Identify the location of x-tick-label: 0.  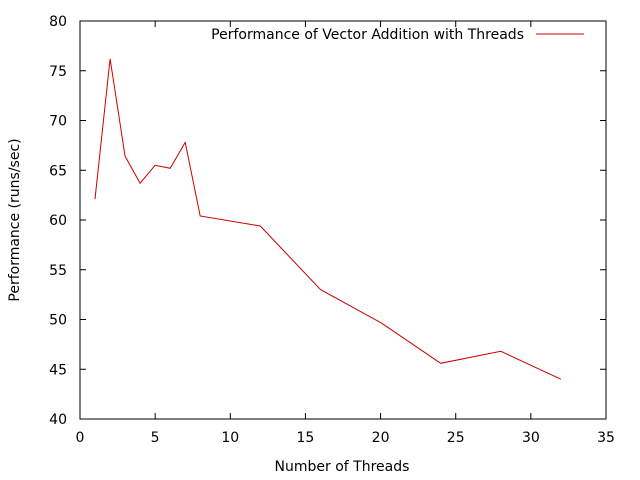
(80, 438).